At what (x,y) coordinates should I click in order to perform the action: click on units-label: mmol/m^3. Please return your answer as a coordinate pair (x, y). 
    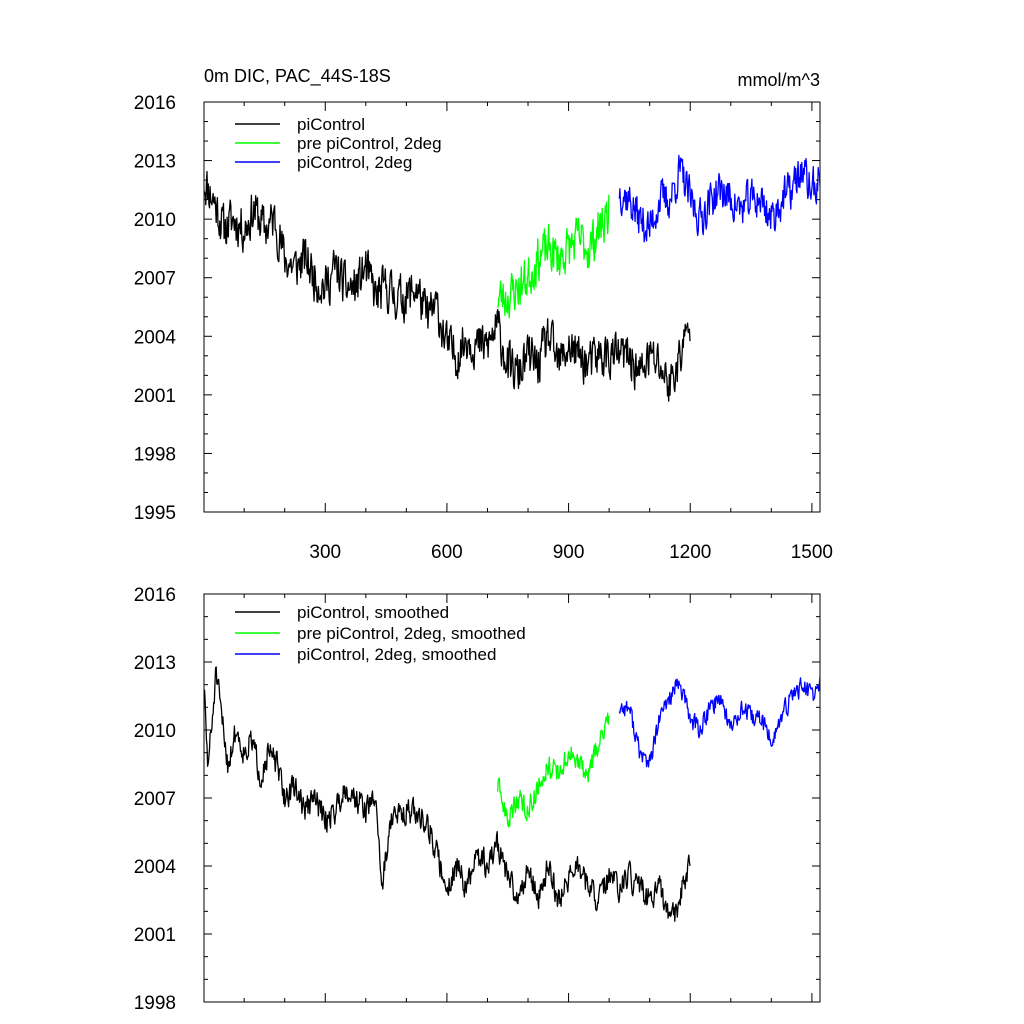
    Looking at the image, I should click on (779, 80).